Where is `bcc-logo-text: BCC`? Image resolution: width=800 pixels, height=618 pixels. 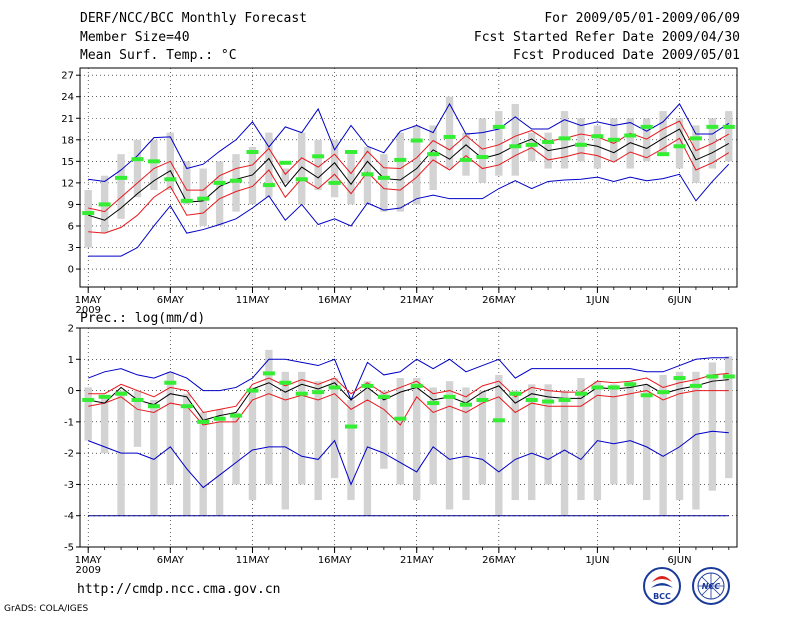 bcc-logo-text: BCC is located at coordinates (662, 596).